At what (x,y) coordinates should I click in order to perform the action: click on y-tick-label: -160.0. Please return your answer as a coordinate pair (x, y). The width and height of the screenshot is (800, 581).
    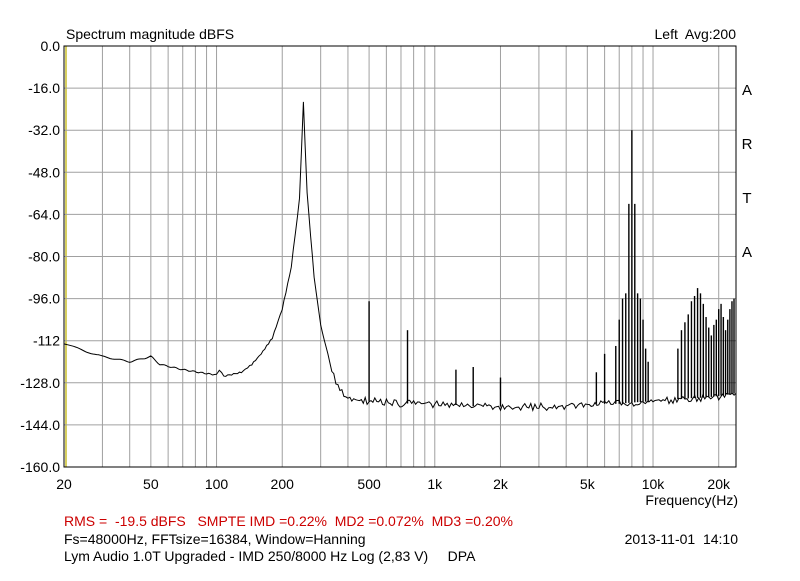
    Looking at the image, I should click on (40, 467).